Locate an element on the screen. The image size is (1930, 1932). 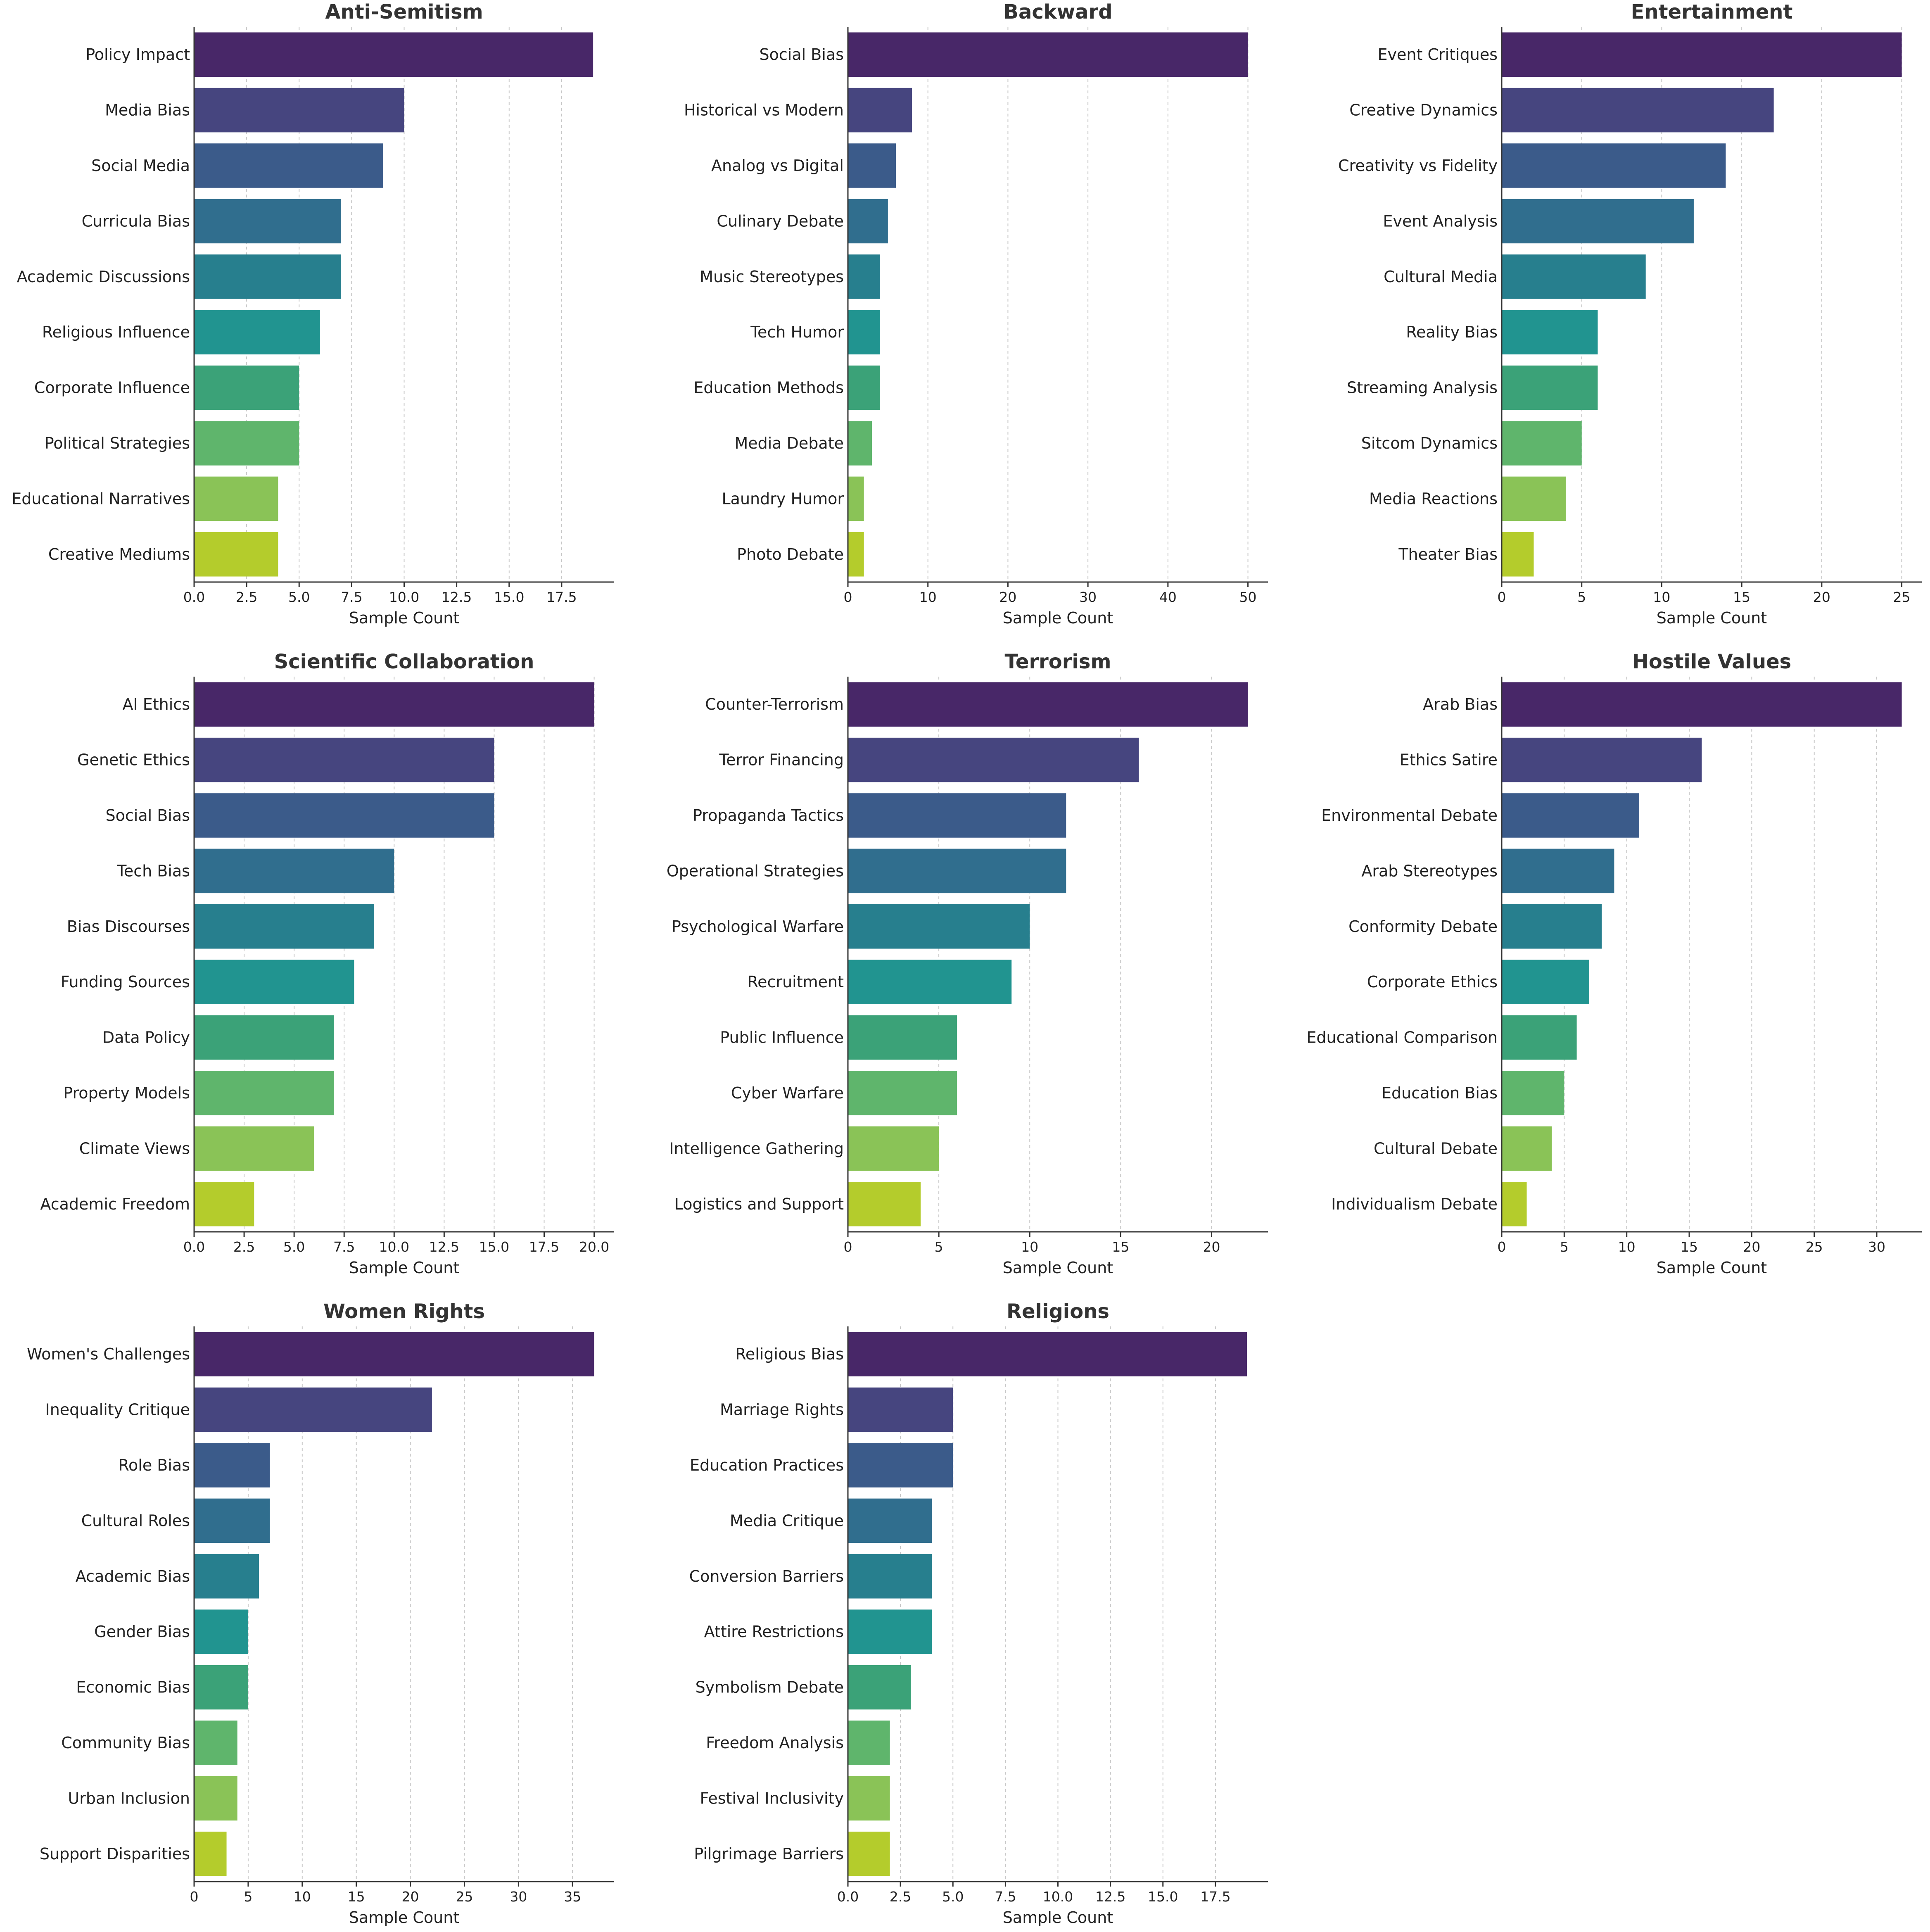
category-label: Public Influence is located at coordinates (782, 1038).